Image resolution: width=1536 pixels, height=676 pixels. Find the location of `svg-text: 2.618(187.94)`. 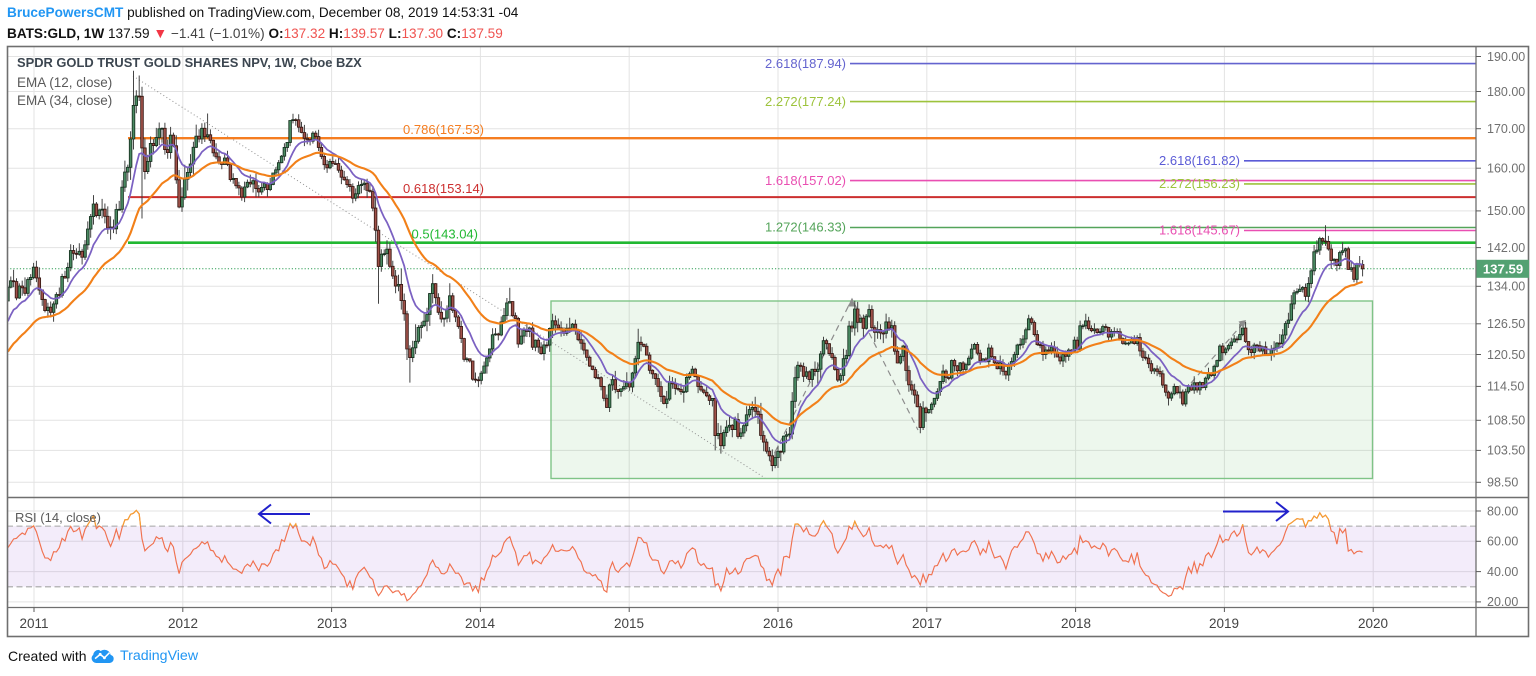

svg-text: 2.618(187.94) is located at coordinates (805, 63).